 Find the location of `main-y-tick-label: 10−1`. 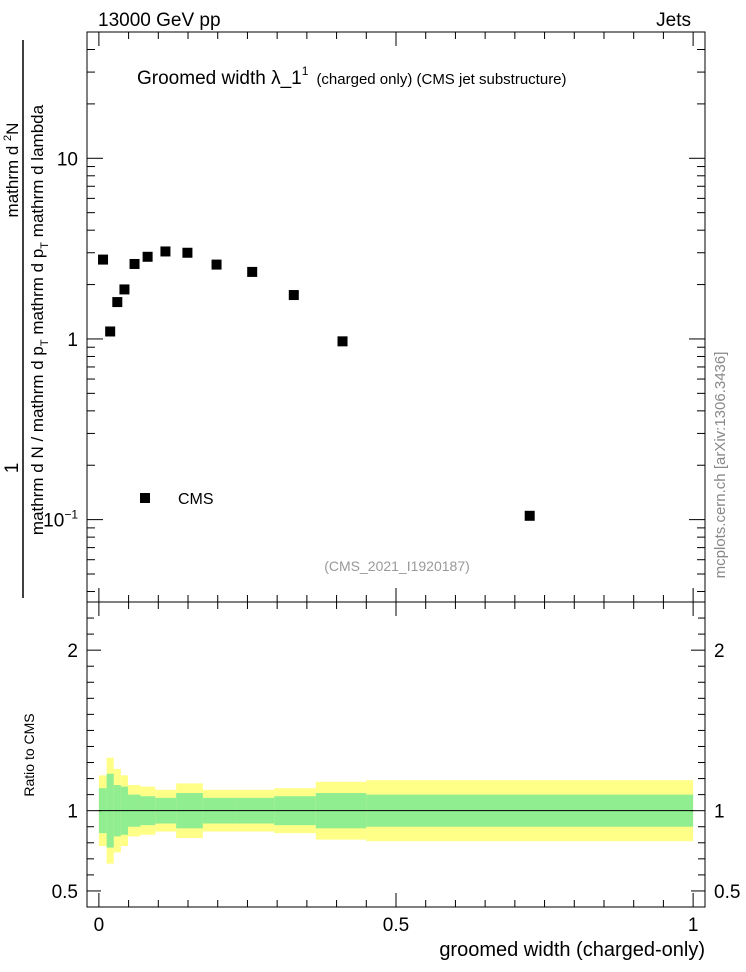

main-y-tick-label: 10−1 is located at coordinates (60, 520).